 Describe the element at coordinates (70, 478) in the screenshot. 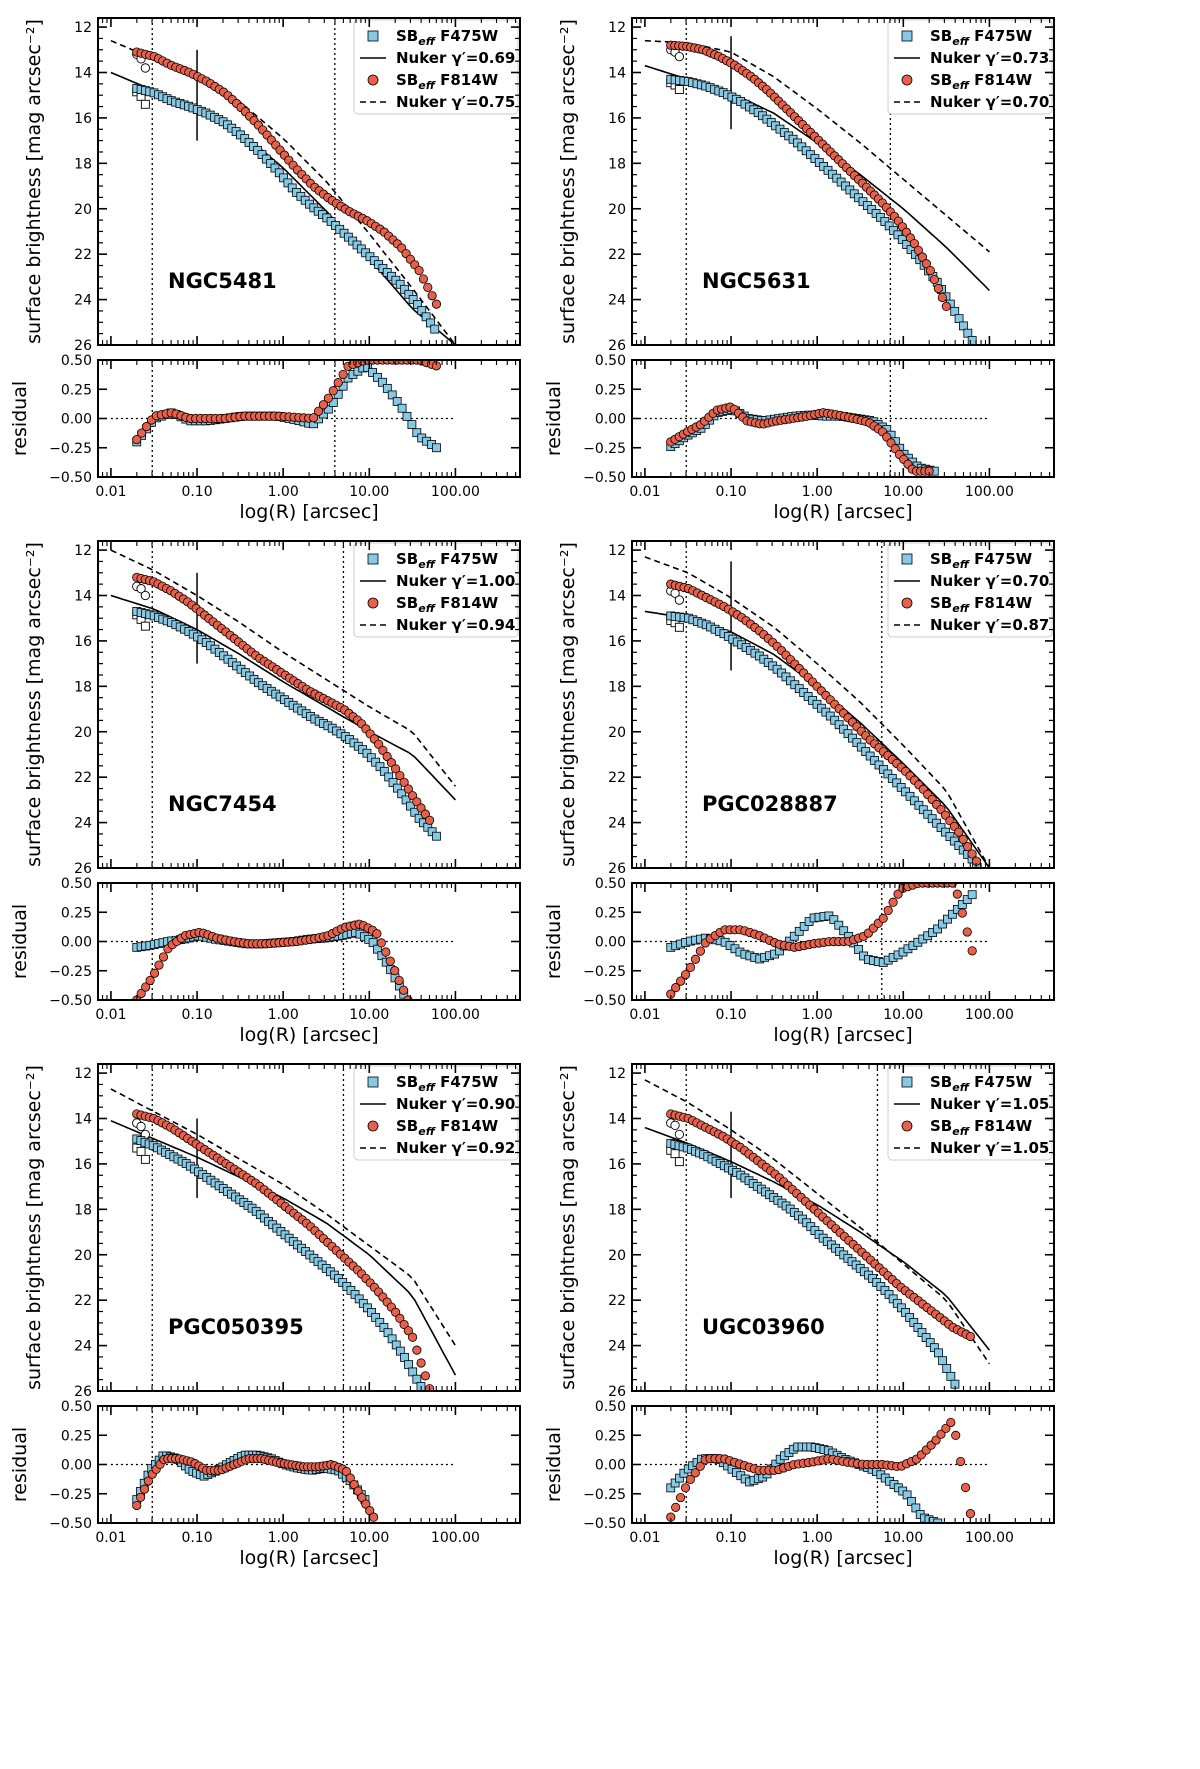

I see `residual-tick-label: −0.50` at that location.